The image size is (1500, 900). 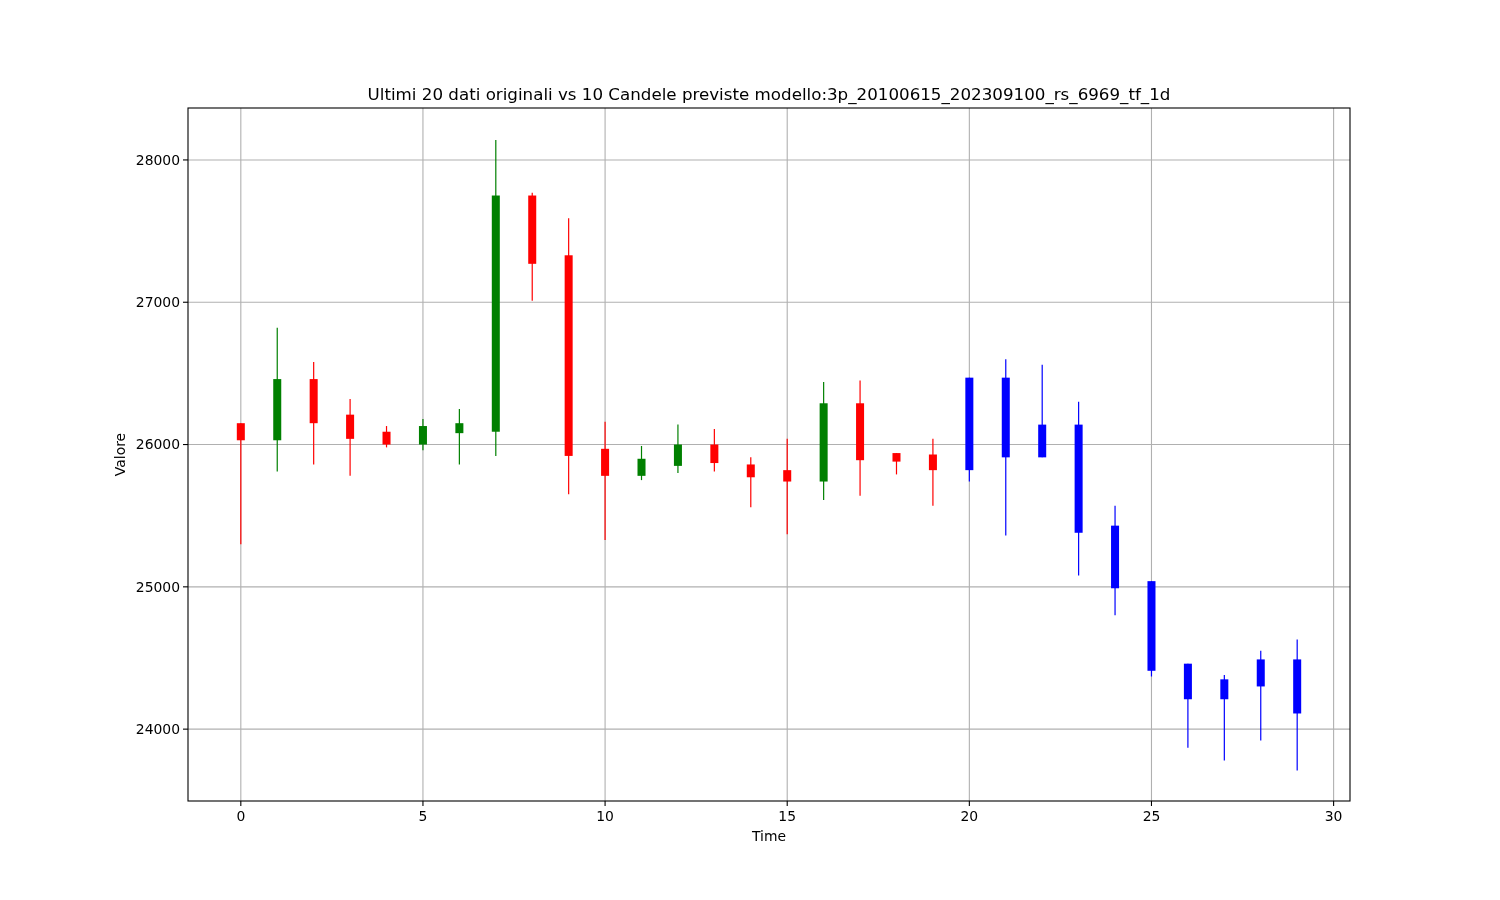 I want to click on x-tick-label: 5, so click(x=423, y=816).